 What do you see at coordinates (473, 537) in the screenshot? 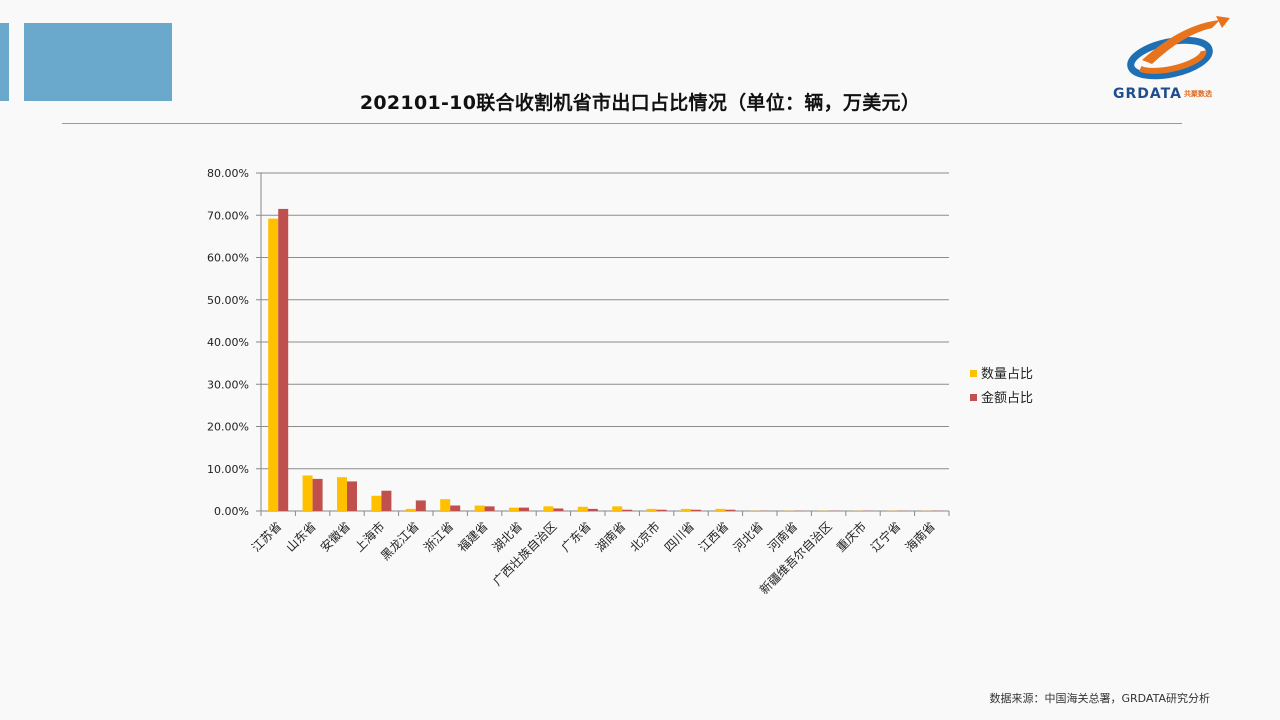
I see `x-tick-label: 福建省` at bounding box center [473, 537].